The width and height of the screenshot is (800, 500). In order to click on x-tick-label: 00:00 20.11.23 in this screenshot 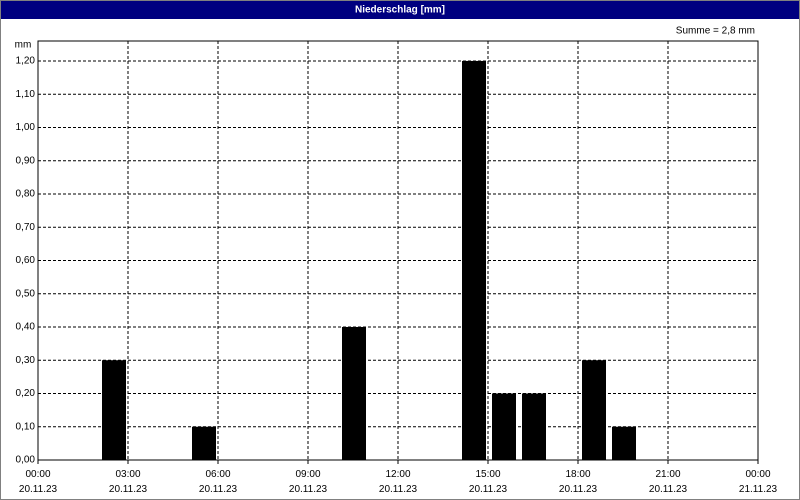, I will do `click(38, 482)`.